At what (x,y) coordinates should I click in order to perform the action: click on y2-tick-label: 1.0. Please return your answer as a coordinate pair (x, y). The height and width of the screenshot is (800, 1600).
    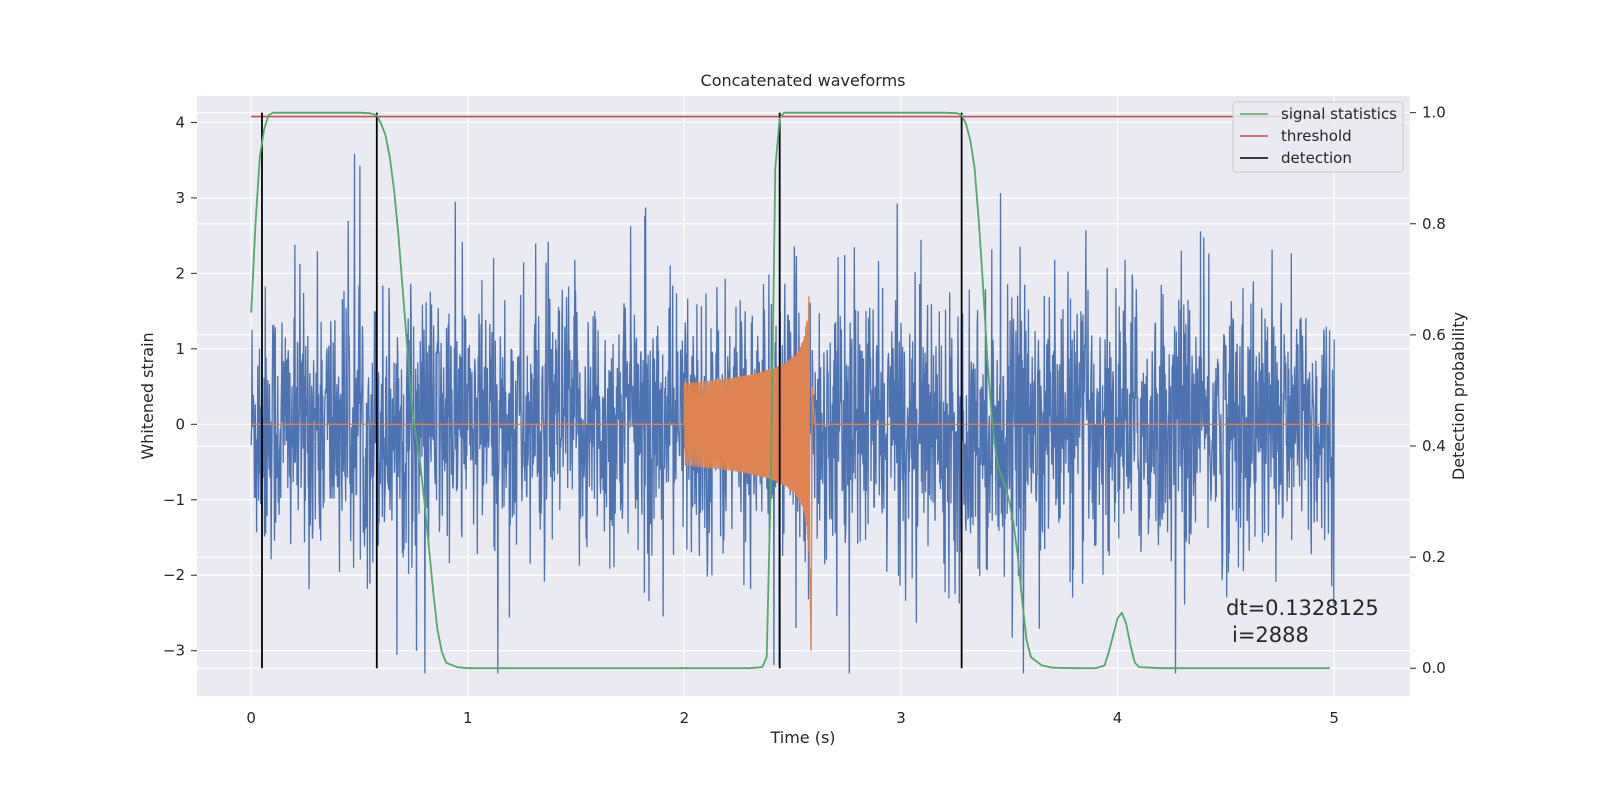
    Looking at the image, I should click on (1434, 113).